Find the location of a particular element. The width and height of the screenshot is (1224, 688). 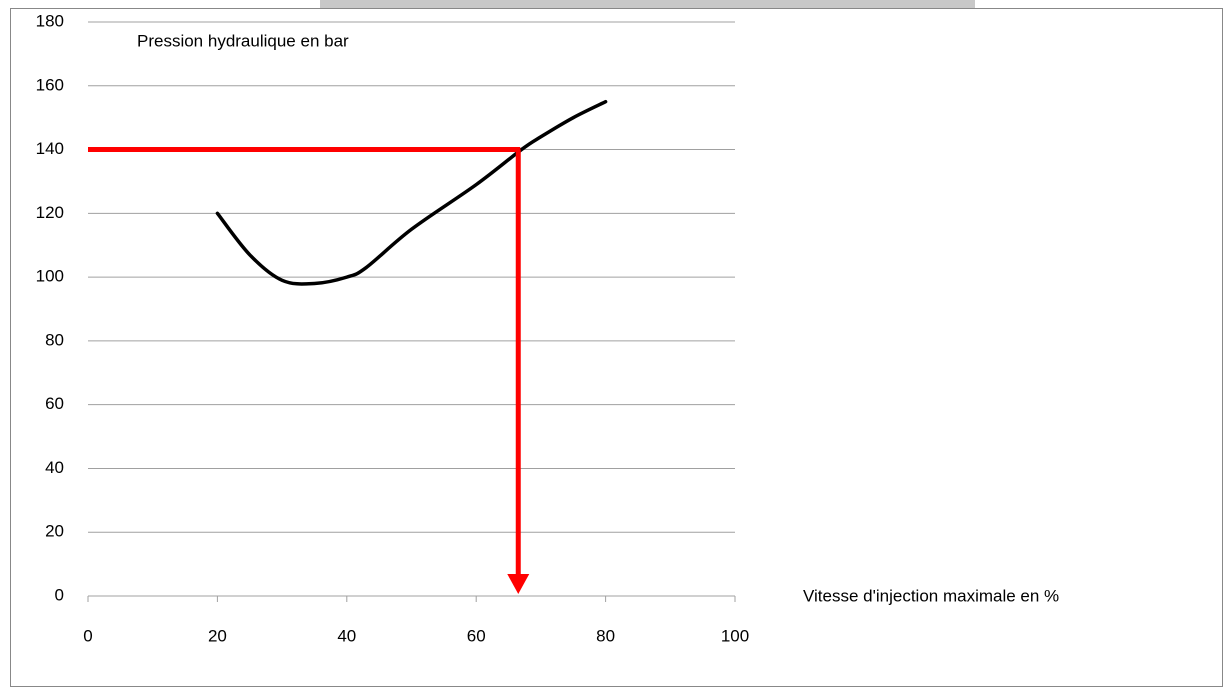

y-tick-label: 180 is located at coordinates (50, 20).